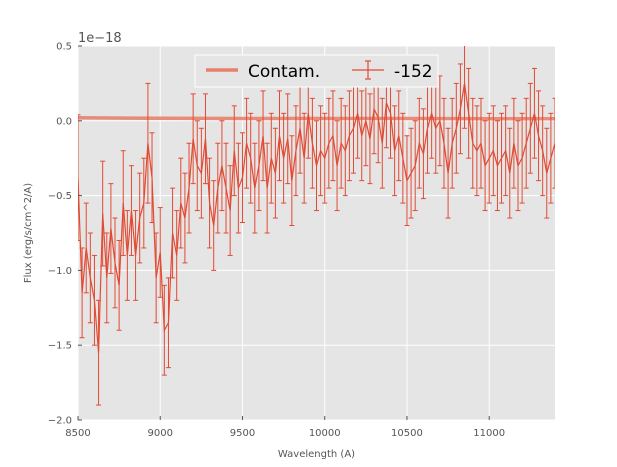 The width and height of the screenshot is (617, 467). Describe the element at coordinates (316, 454) in the screenshot. I see `x-axis-label: Wavelength (A)` at that location.